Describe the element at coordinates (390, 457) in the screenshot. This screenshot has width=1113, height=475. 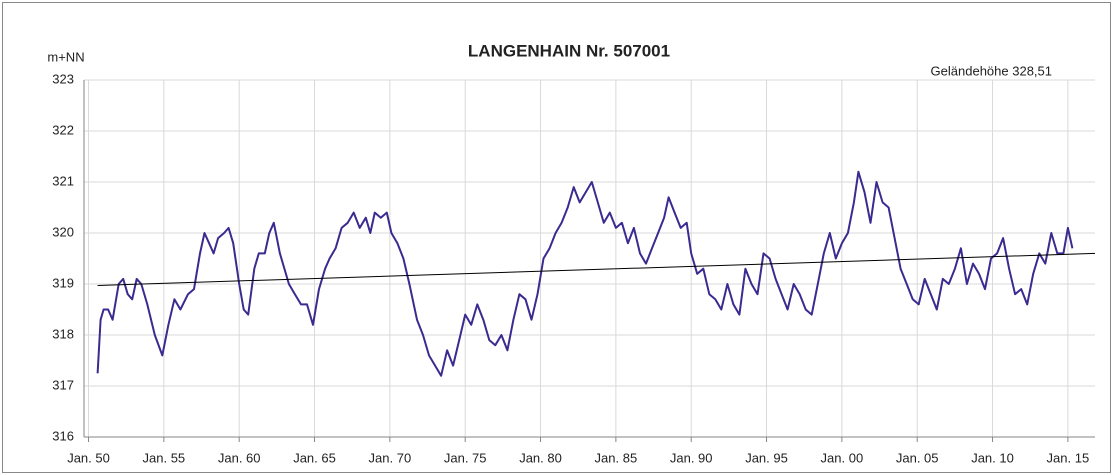
I see `x-tick-label: Jan. 70` at that location.